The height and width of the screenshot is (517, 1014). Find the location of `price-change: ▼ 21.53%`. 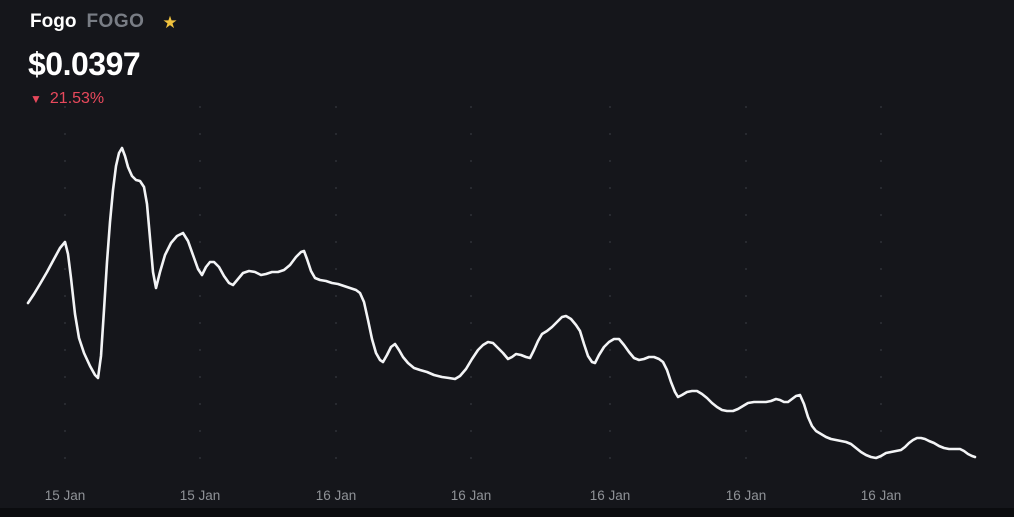

price-change: ▼ 21.53% is located at coordinates (67, 99).